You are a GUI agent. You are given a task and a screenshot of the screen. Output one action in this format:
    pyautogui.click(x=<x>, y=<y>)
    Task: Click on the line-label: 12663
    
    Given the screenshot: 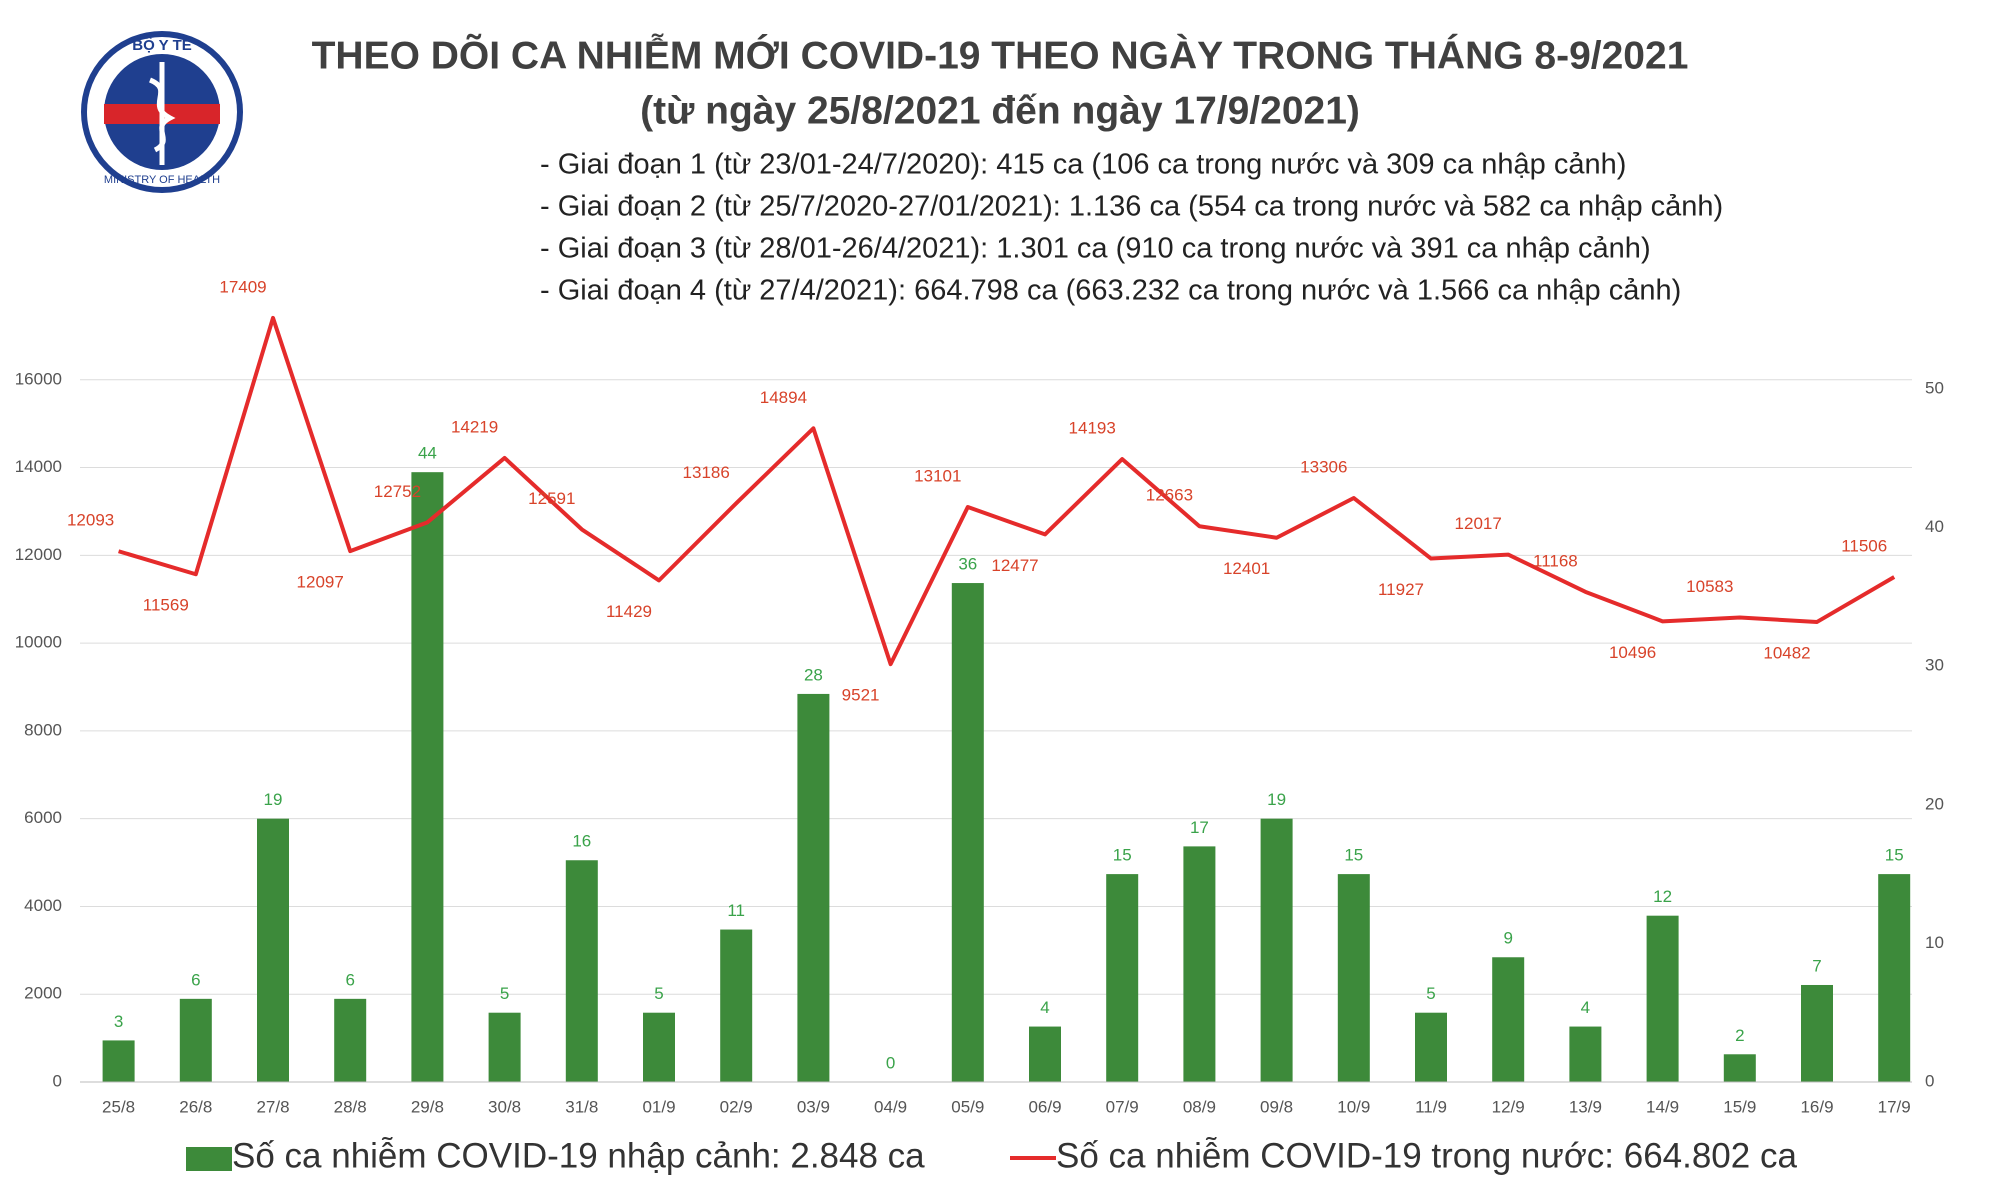 What is the action you would take?
    pyautogui.click(x=1169, y=495)
    